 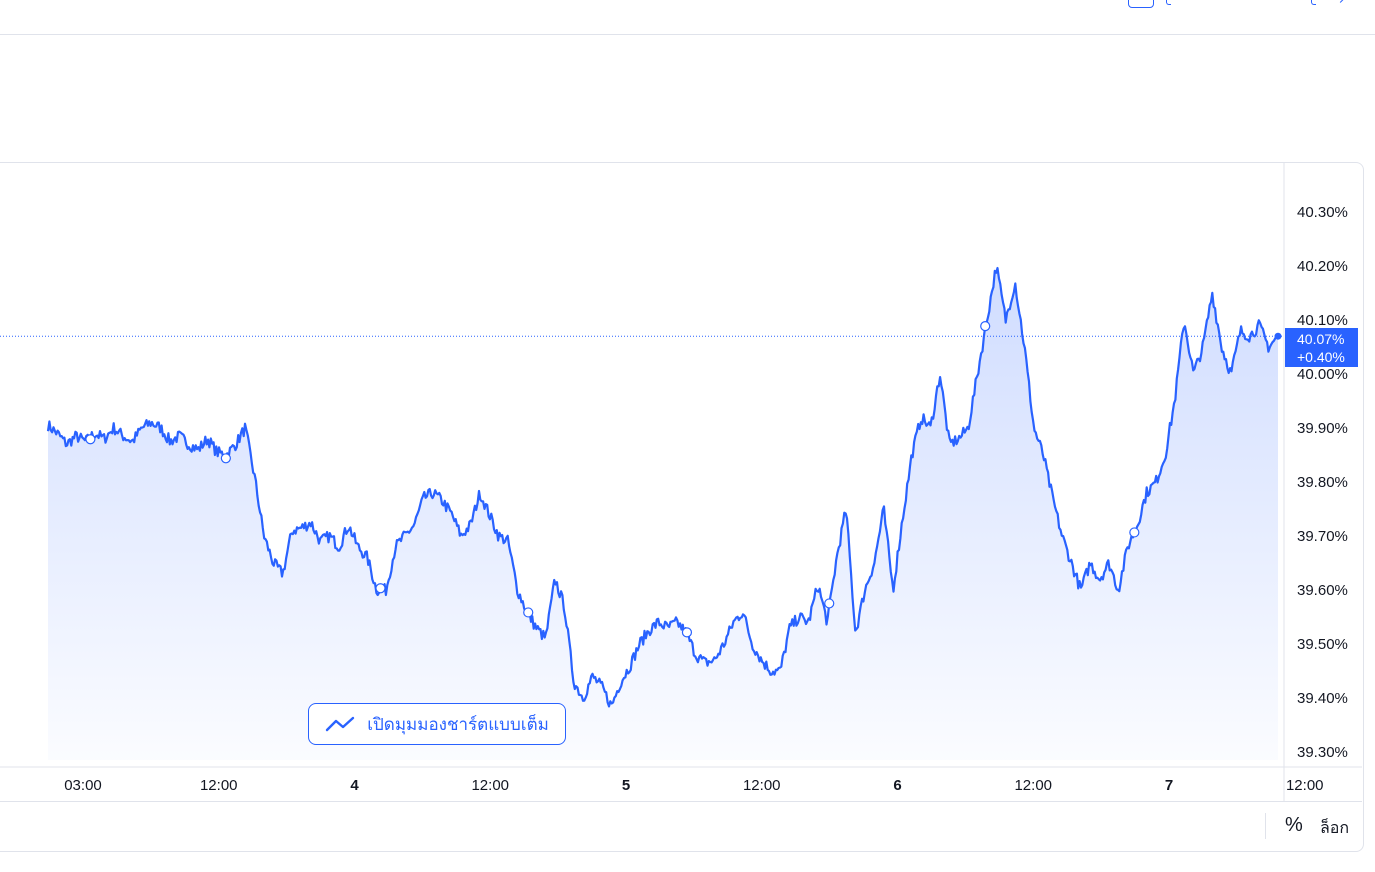 I want to click on open-full-chart-button: เปิดมุมมองชาร์ตแบบเต็ม, so click(x=437, y=724).